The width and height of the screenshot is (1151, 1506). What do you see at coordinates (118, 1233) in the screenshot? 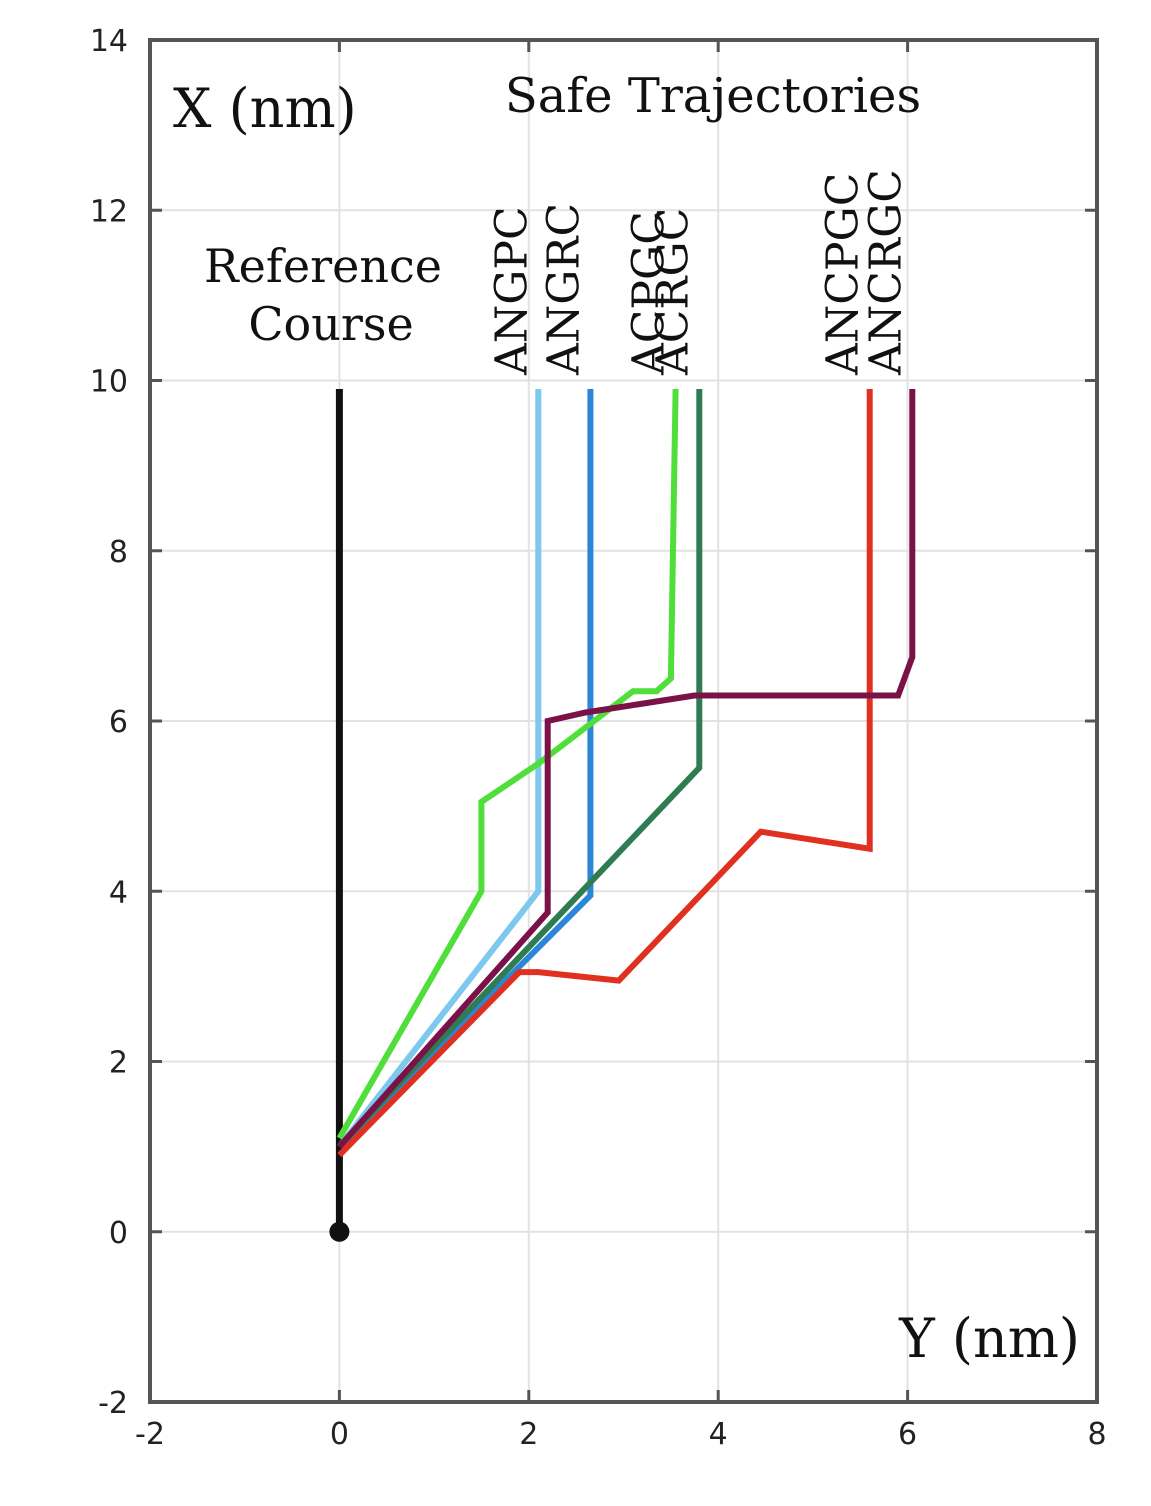
I see `y-tick-label: 0` at bounding box center [118, 1233].